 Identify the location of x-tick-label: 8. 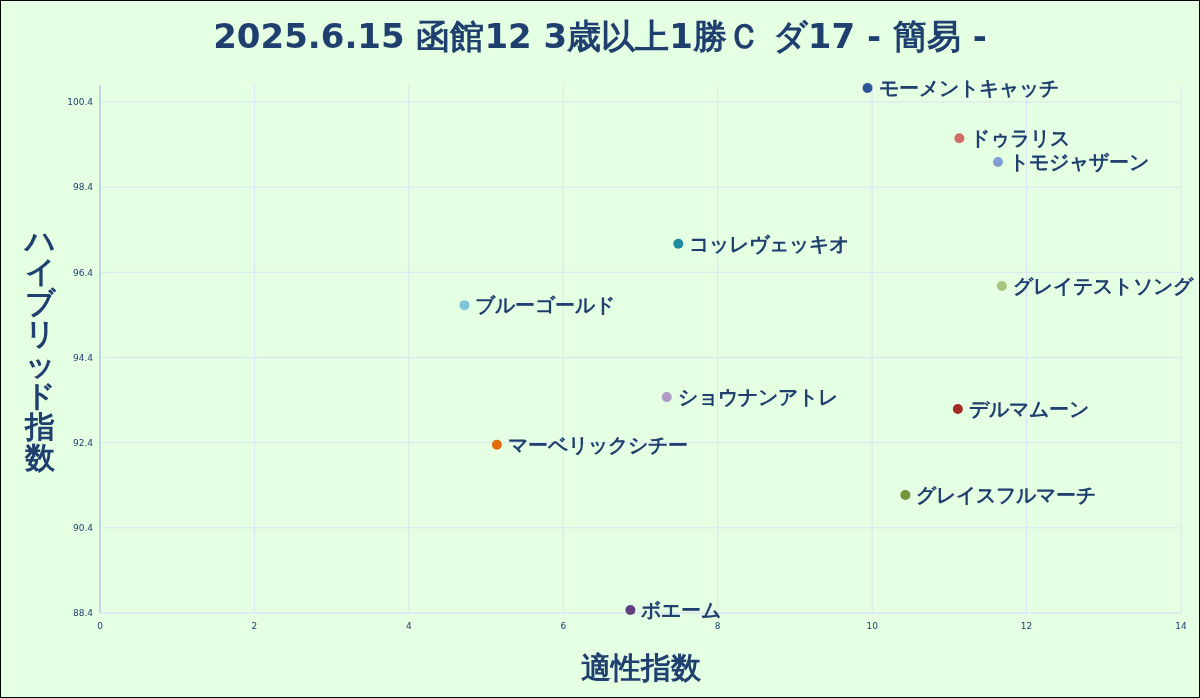
(717, 626).